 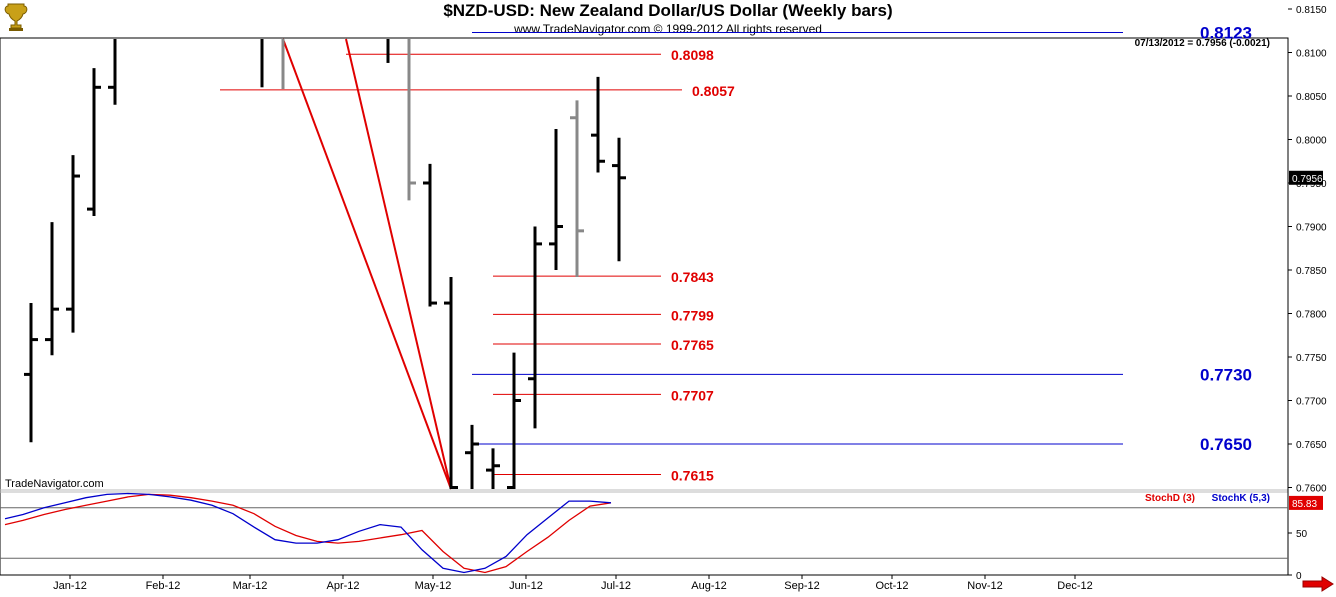 What do you see at coordinates (1226, 32) in the screenshot?
I see `level-label: 0.8123` at bounding box center [1226, 32].